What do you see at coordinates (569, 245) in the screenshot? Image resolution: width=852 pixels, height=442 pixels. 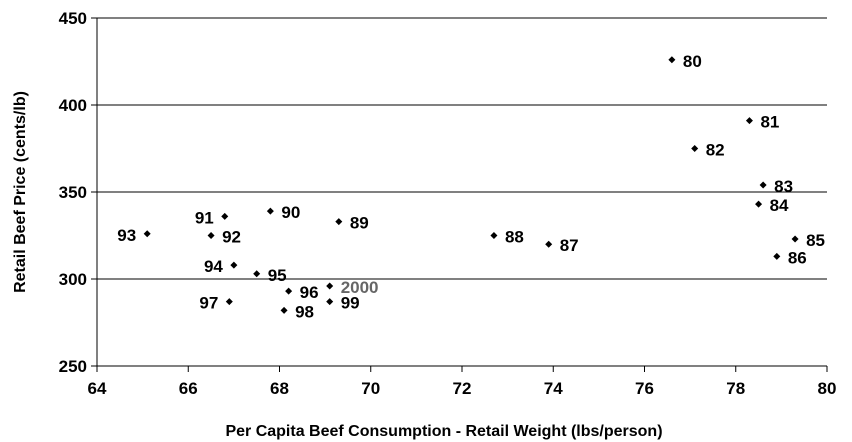 I see `data-point-label: 87` at bounding box center [569, 245].